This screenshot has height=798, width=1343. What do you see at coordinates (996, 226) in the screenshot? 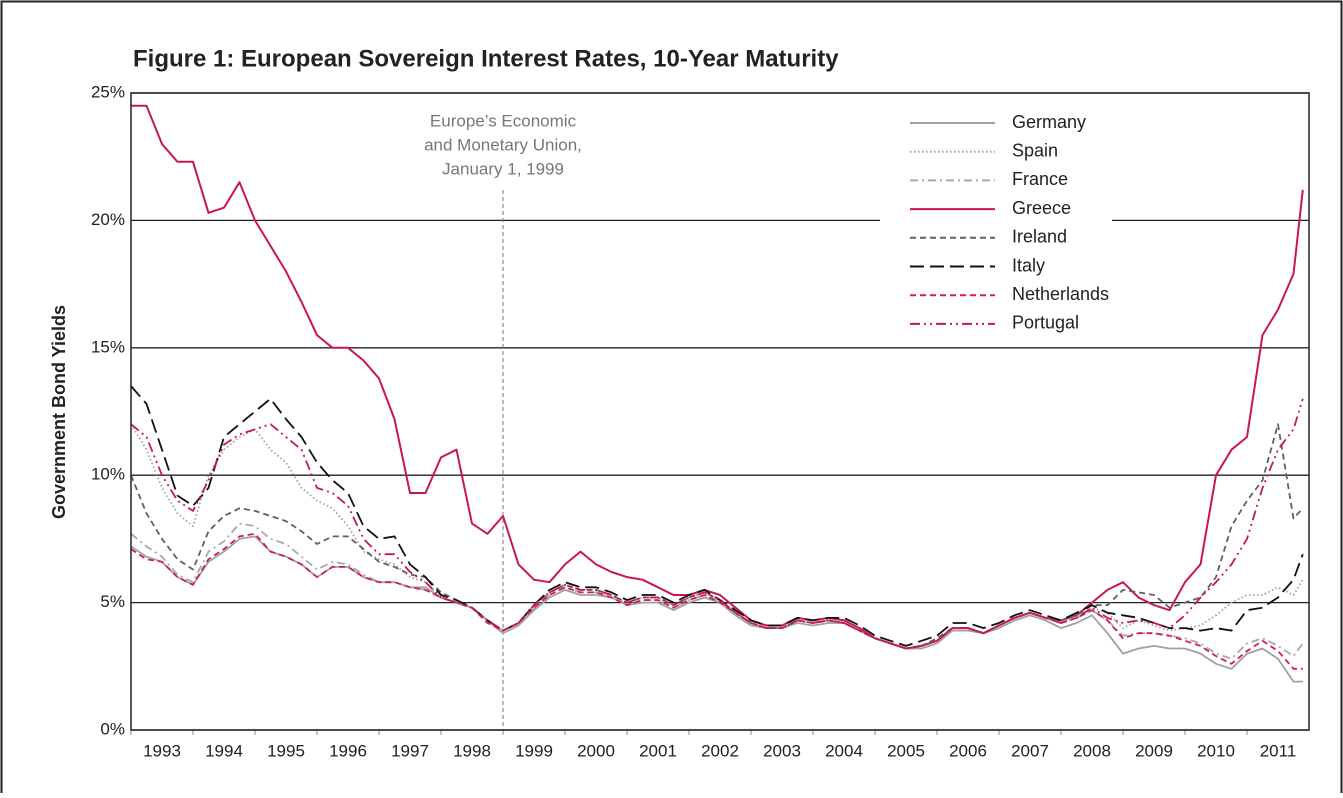
I see `legend-box` at bounding box center [996, 226].